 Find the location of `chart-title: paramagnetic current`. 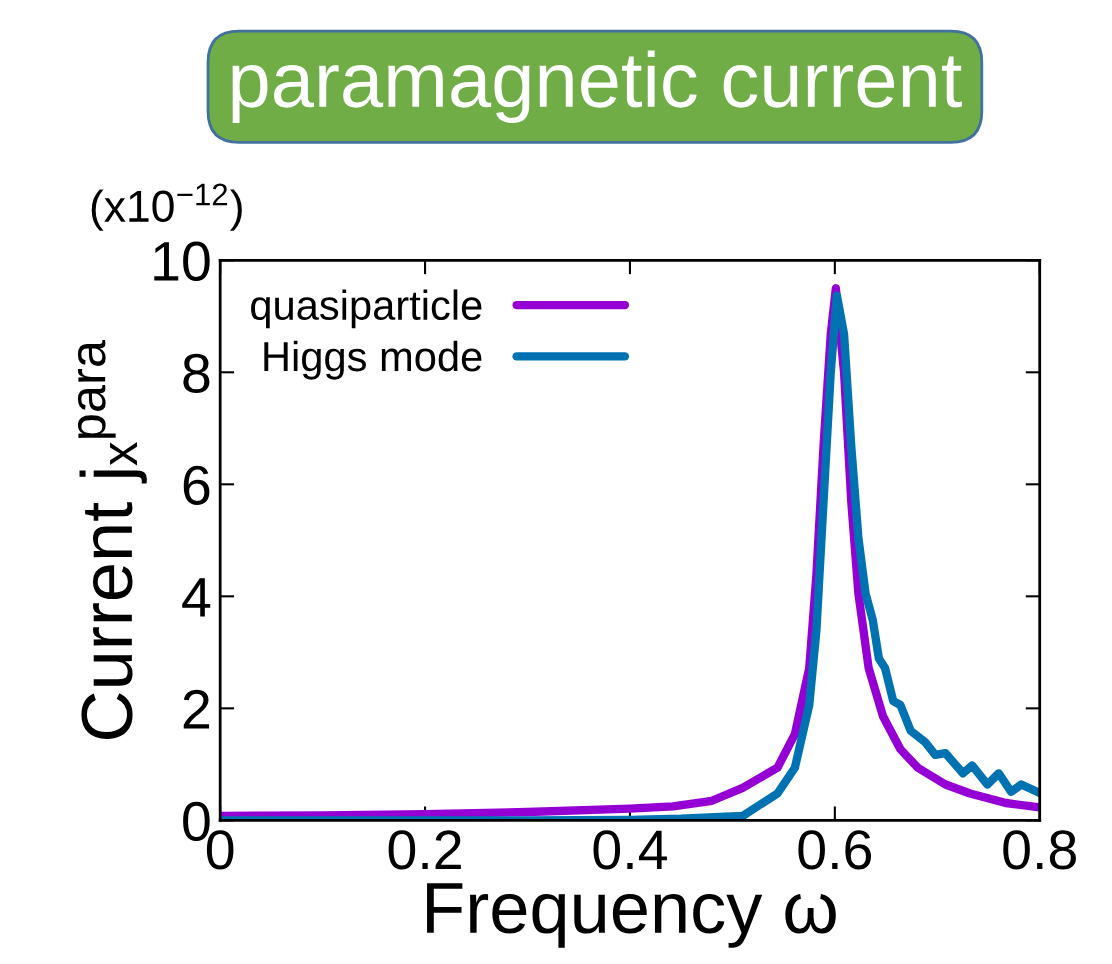

chart-title: paramagnetic current is located at coordinates (597, 87).